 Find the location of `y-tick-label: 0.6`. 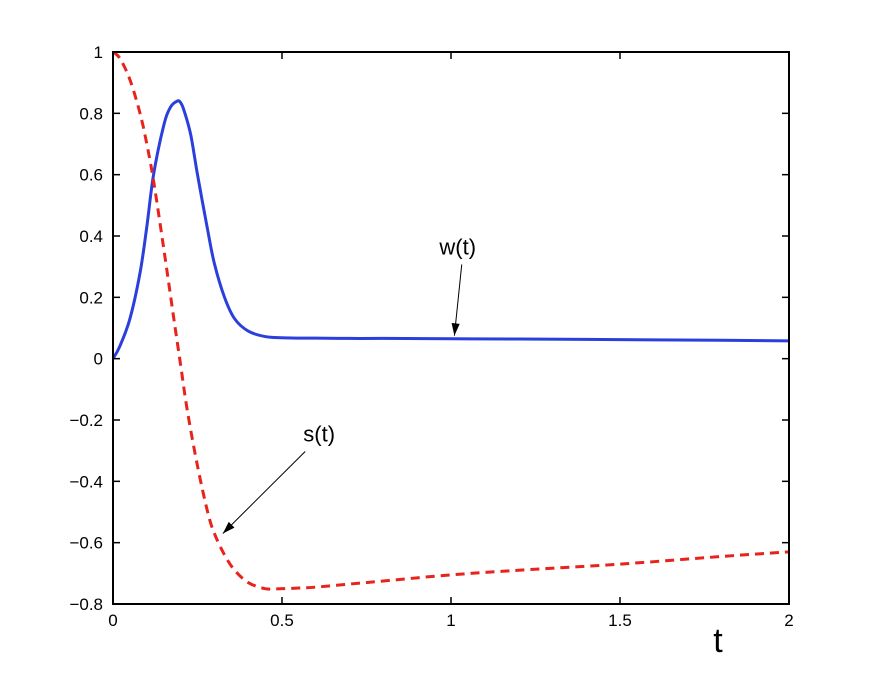

y-tick-label: 0.6 is located at coordinates (91, 175).